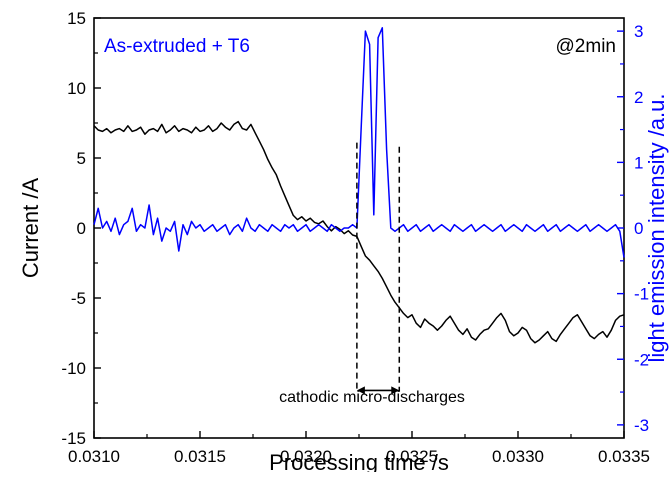 This screenshot has width=672, height=477. What do you see at coordinates (306, 456) in the screenshot?
I see `x-tick-label: 0.0320` at bounding box center [306, 456].